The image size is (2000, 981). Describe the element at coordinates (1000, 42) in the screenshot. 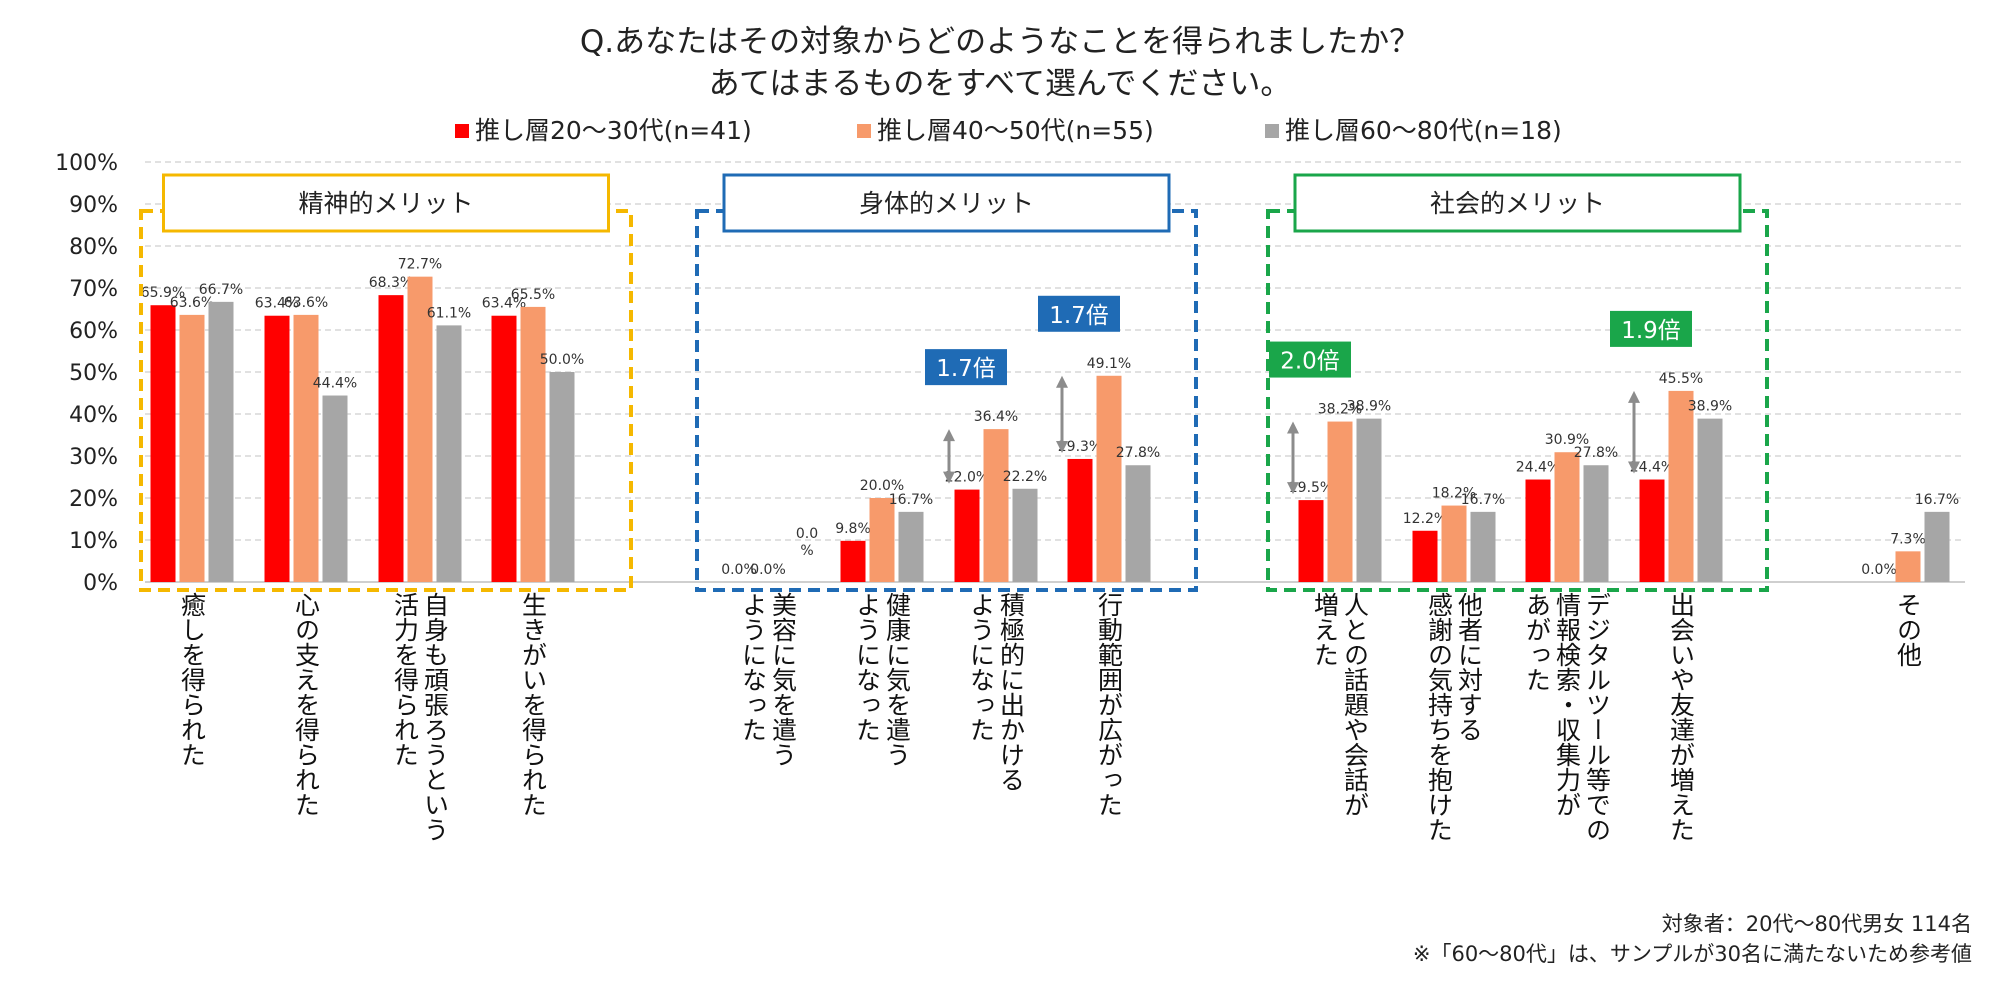

I see `chart-title-line1: Q.あなたはその対象からどのようなことを得られましたか？` at that location.